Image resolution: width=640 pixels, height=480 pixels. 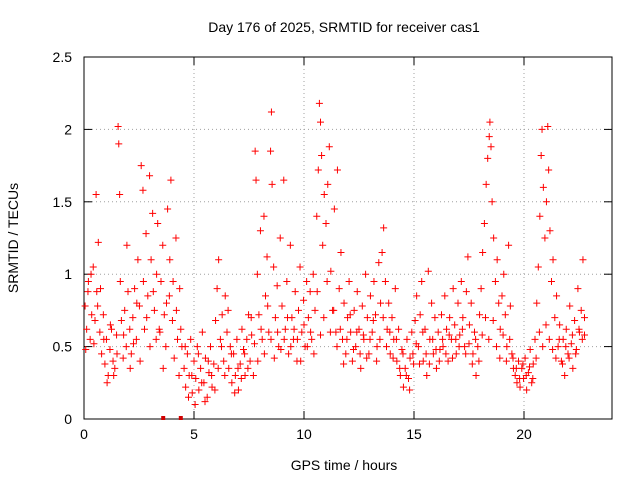 I want to click on data-gap-markers, so click(x=172, y=418).